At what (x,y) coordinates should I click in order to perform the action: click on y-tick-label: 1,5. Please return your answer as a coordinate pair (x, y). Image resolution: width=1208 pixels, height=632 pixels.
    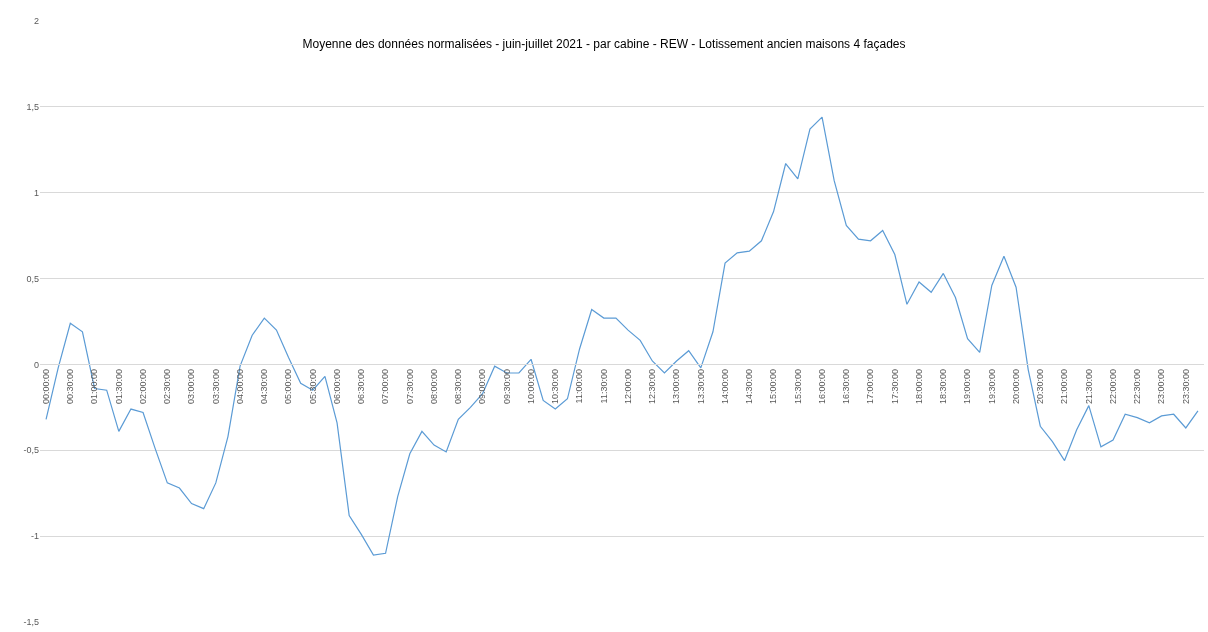
    Looking at the image, I should click on (32, 107).